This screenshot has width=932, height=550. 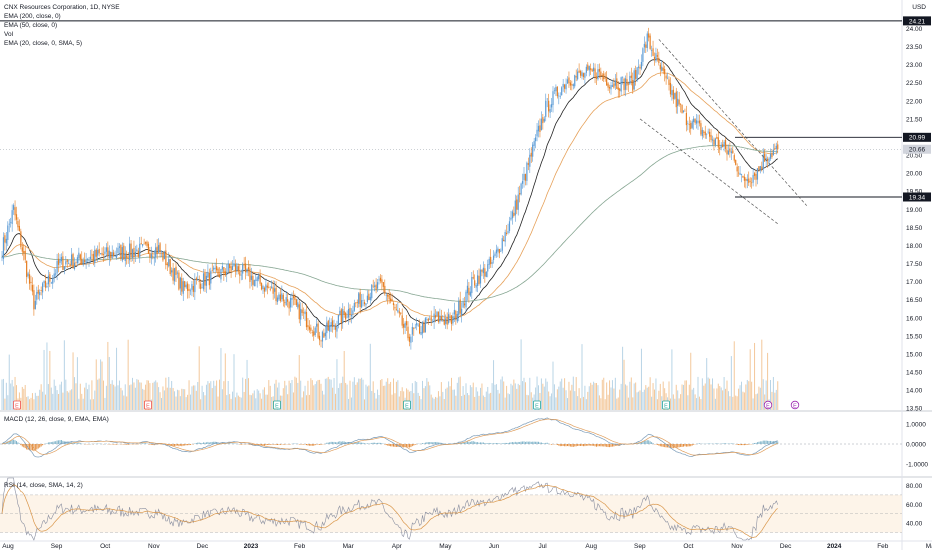 What do you see at coordinates (31, 25) in the screenshot?
I see `legend-ema-50: EMA (50, close, 0)` at bounding box center [31, 25].